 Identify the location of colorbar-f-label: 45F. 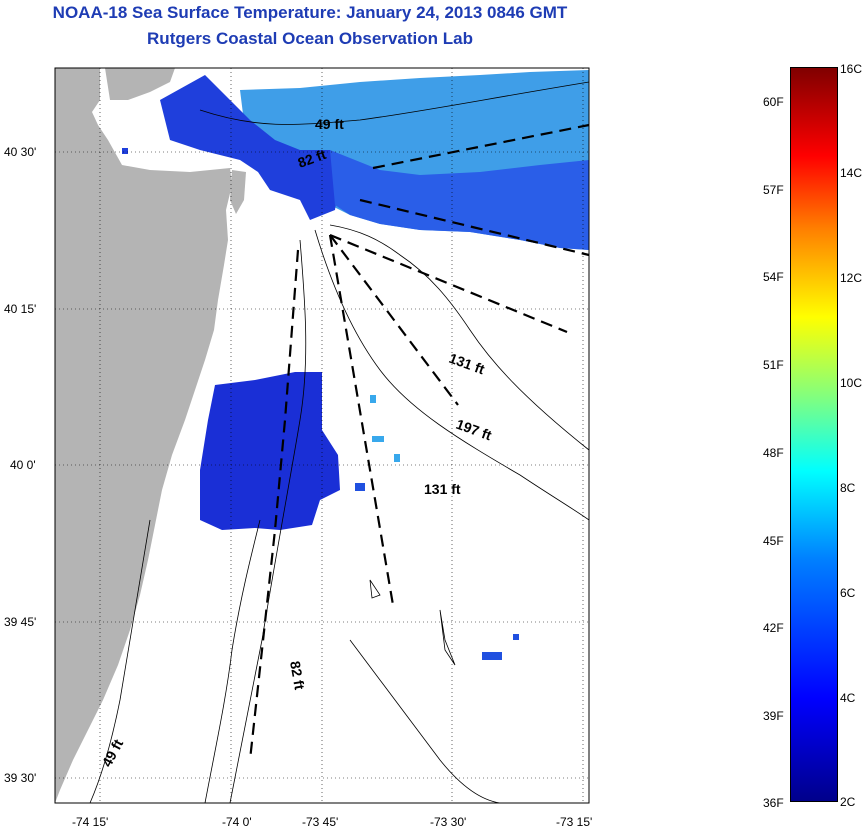
(773, 541).